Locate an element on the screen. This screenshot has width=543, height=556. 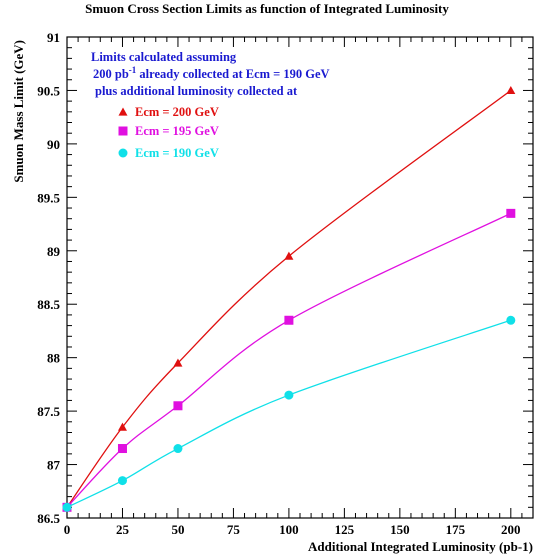
note-line-2-sup: -1 is located at coordinates (133, 70).